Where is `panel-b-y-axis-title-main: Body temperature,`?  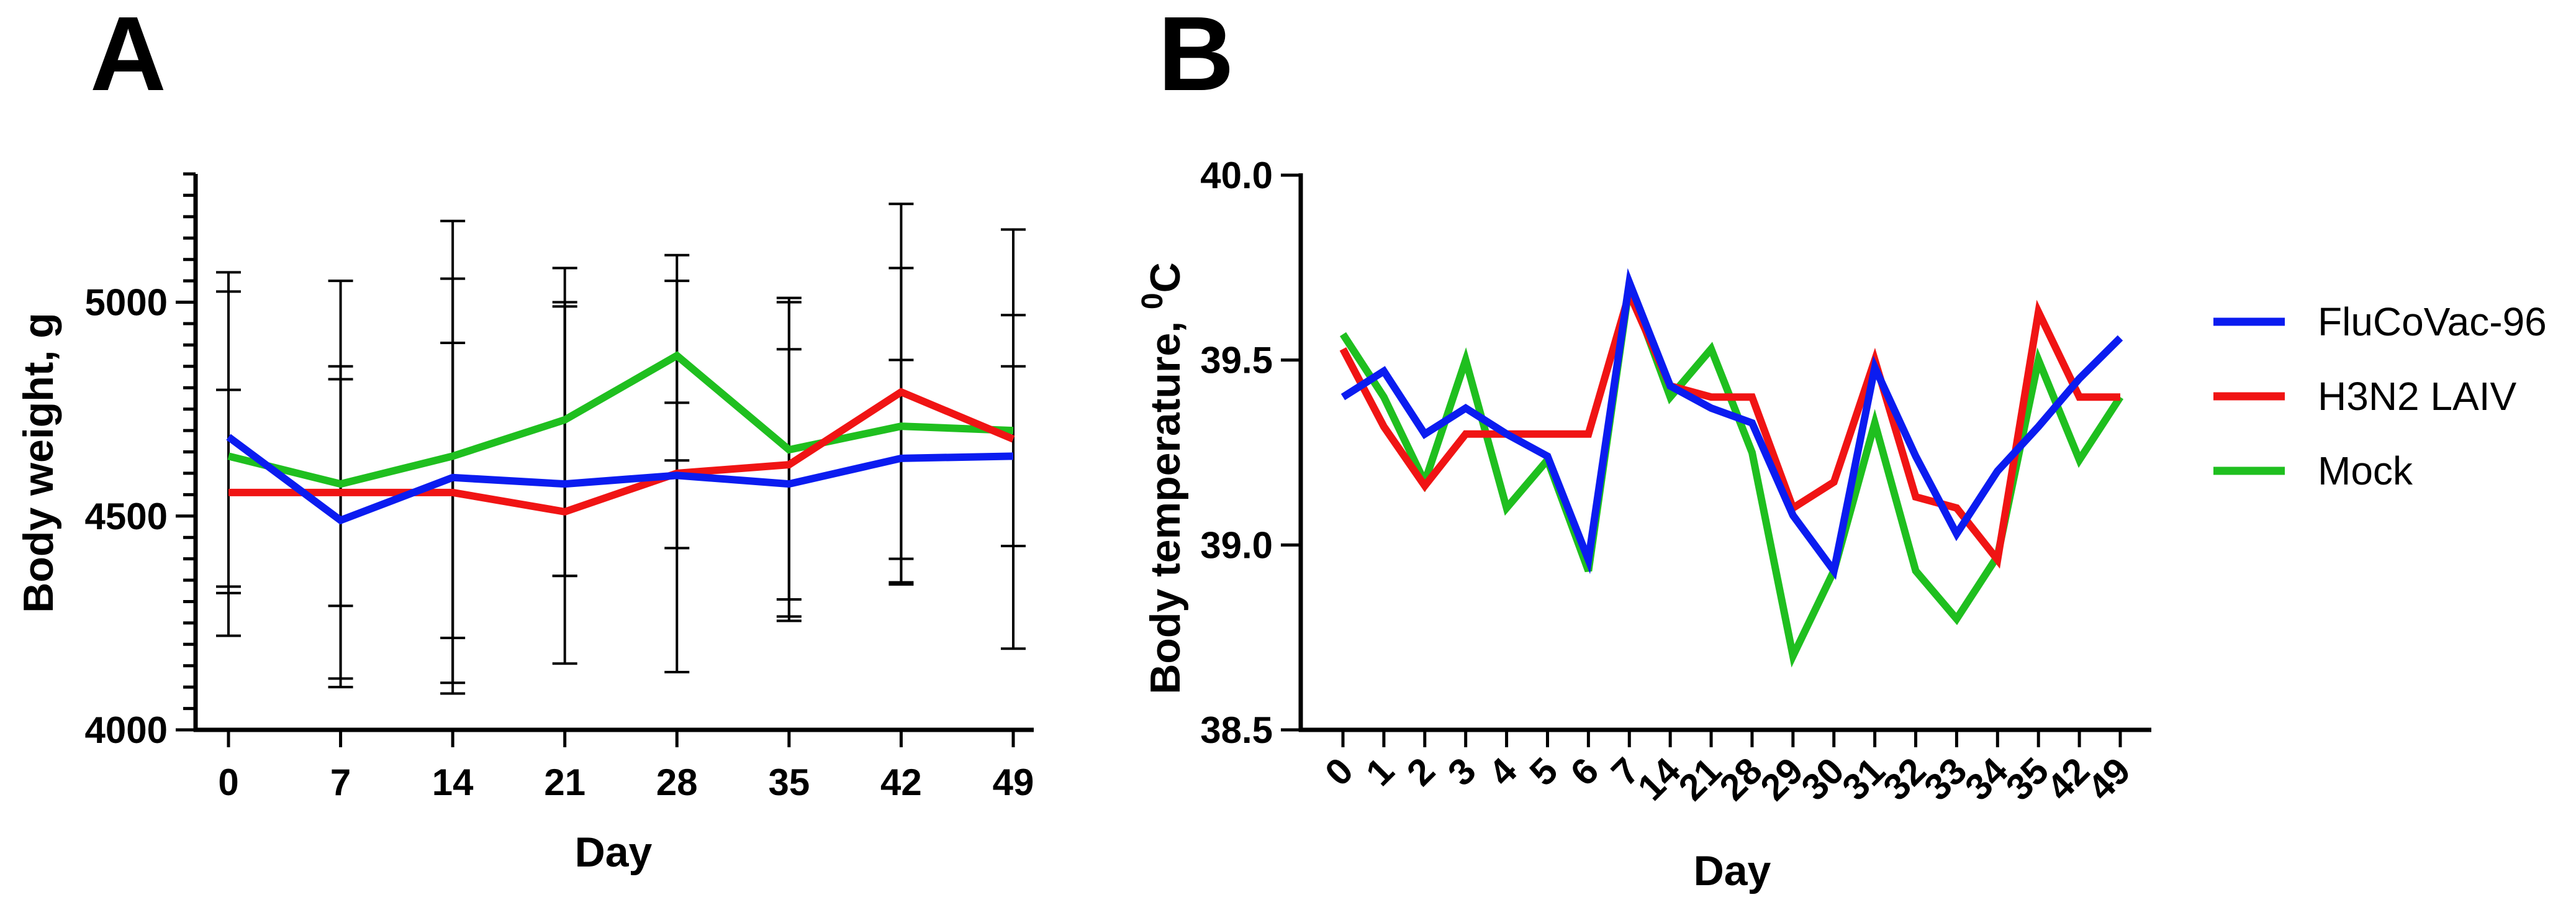
panel-b-y-axis-title-main: Body temperature, is located at coordinates (1165, 501).